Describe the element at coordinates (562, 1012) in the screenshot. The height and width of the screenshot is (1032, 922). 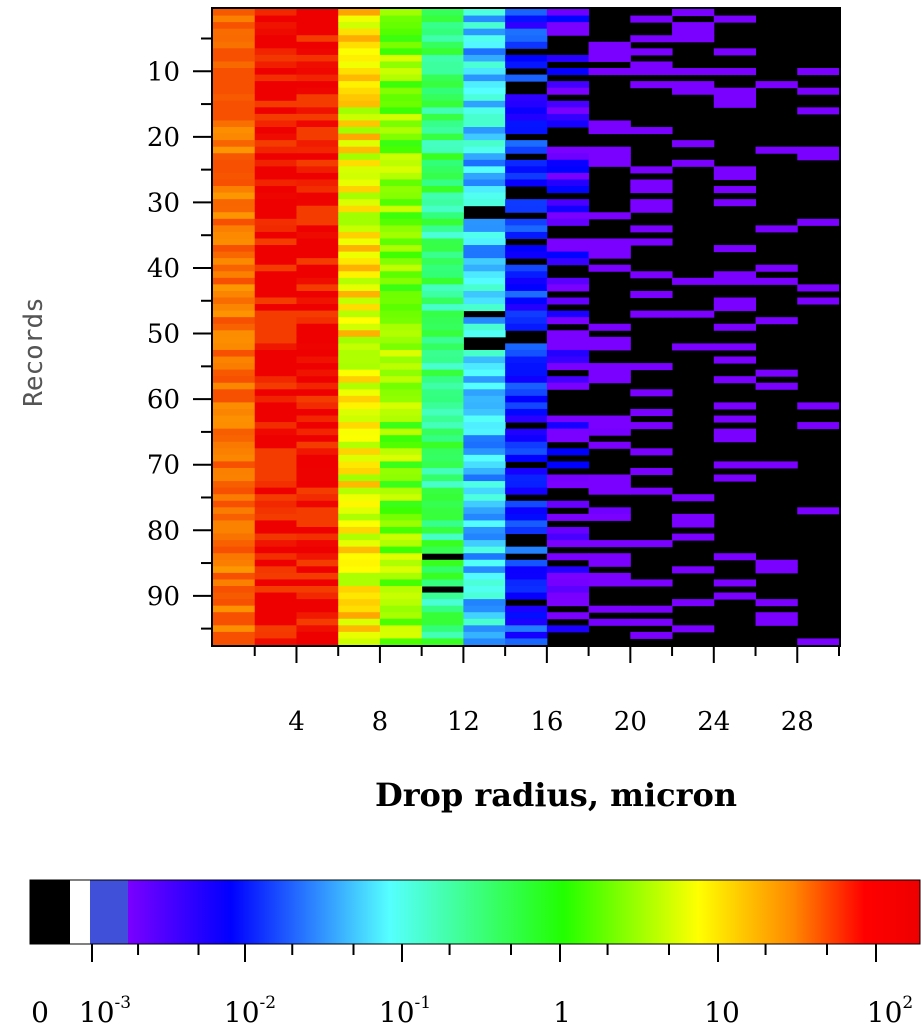
I see `colorbar-label: 1` at that location.